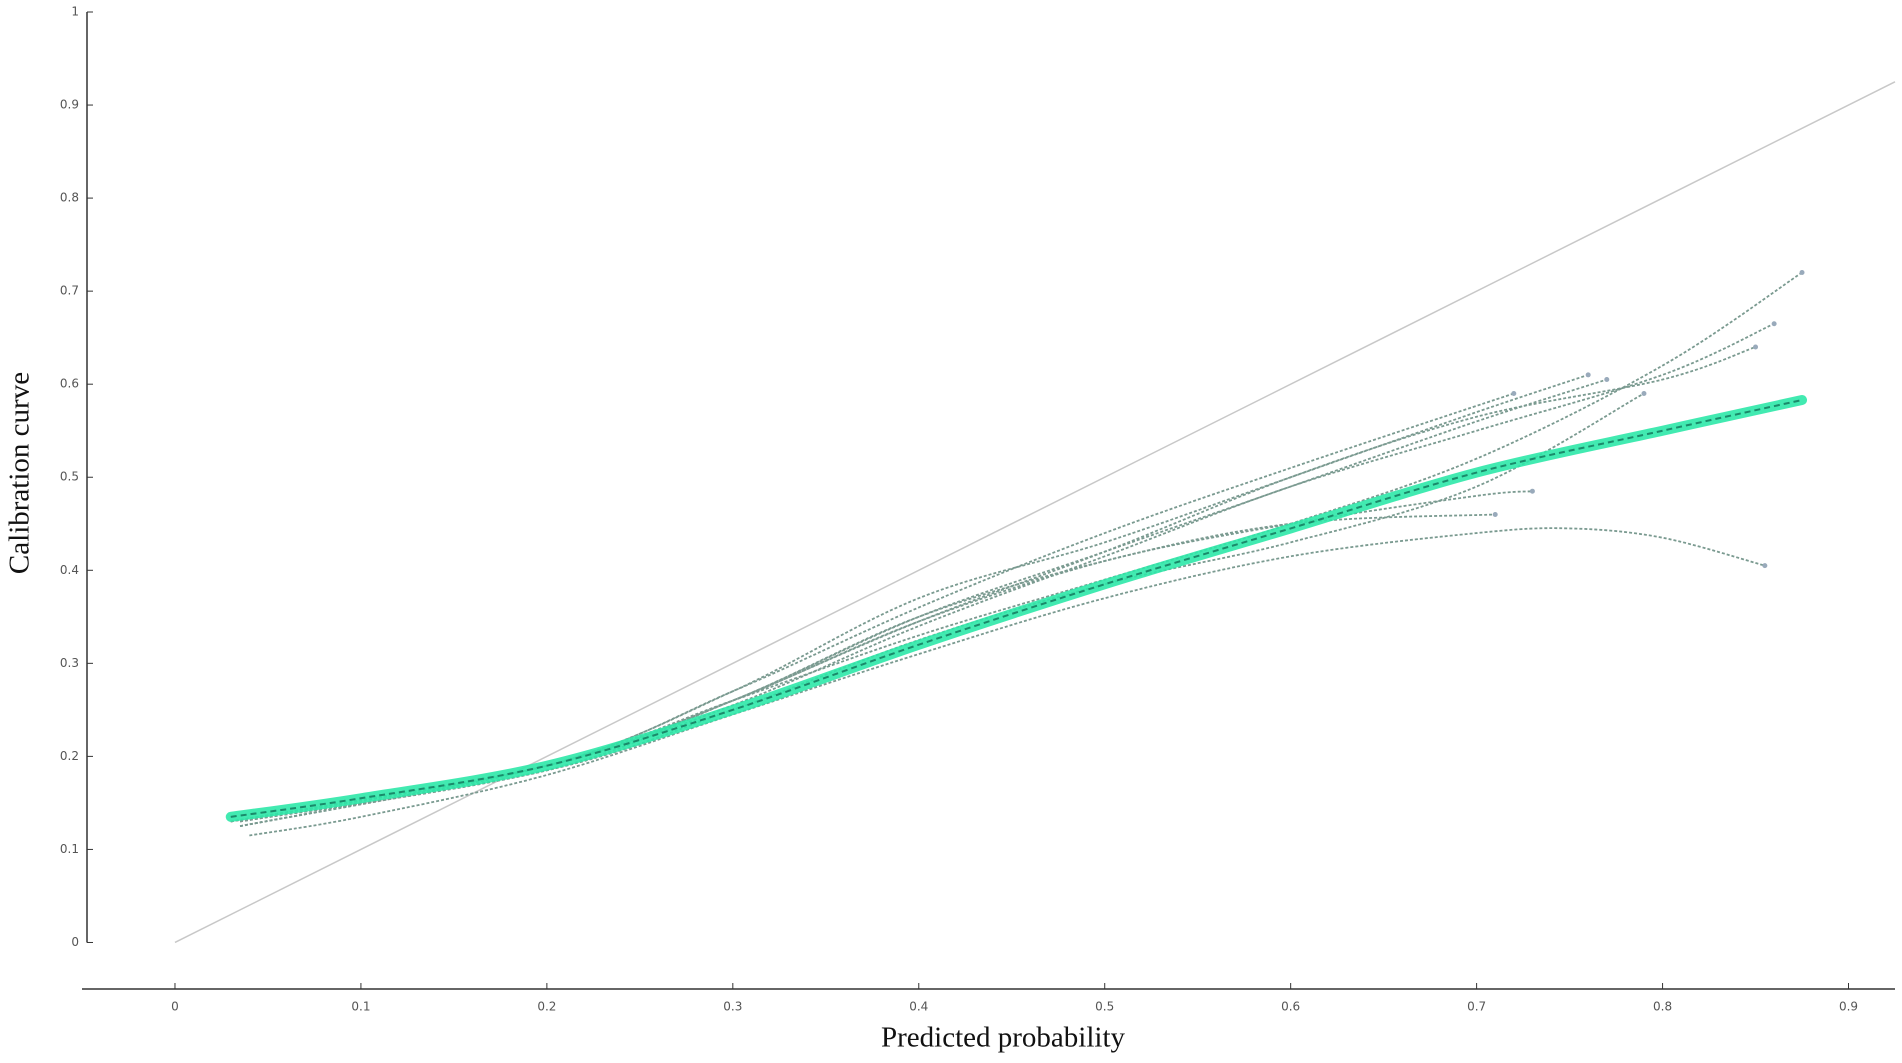 This screenshot has height=1063, width=1902. I want to click on y-tick-label: 0.5, so click(69, 477).